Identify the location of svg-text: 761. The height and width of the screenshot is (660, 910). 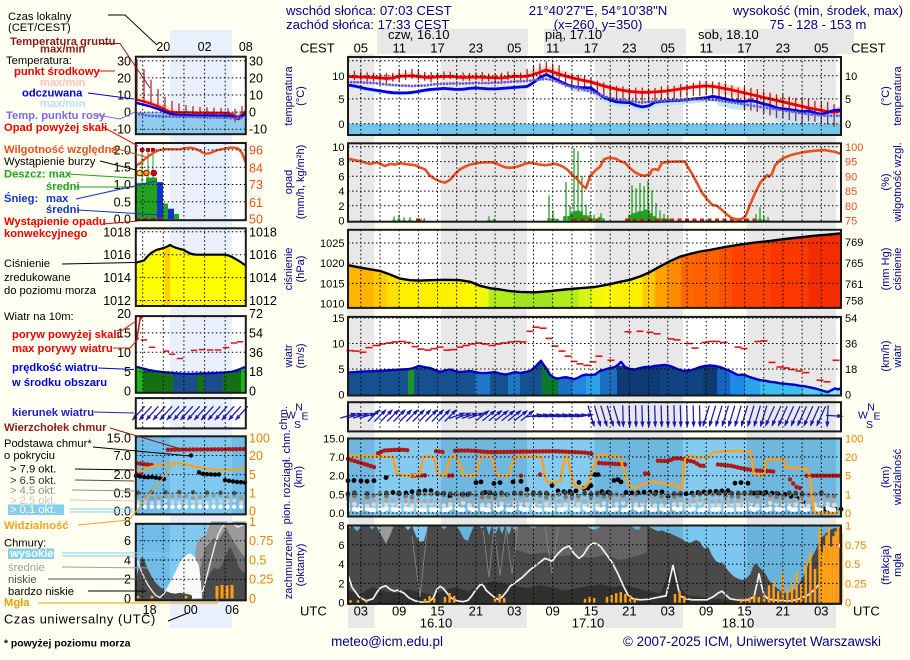
(854, 285).